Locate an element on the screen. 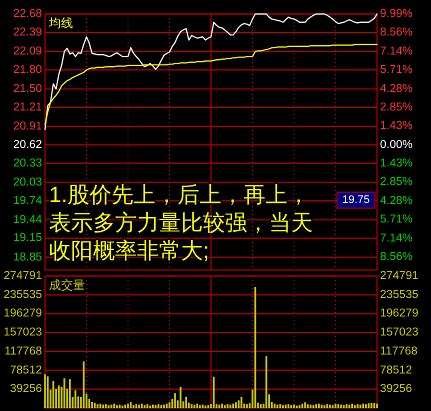 This screenshot has height=411, width=431. text: 均线 is located at coordinates (60, 23).